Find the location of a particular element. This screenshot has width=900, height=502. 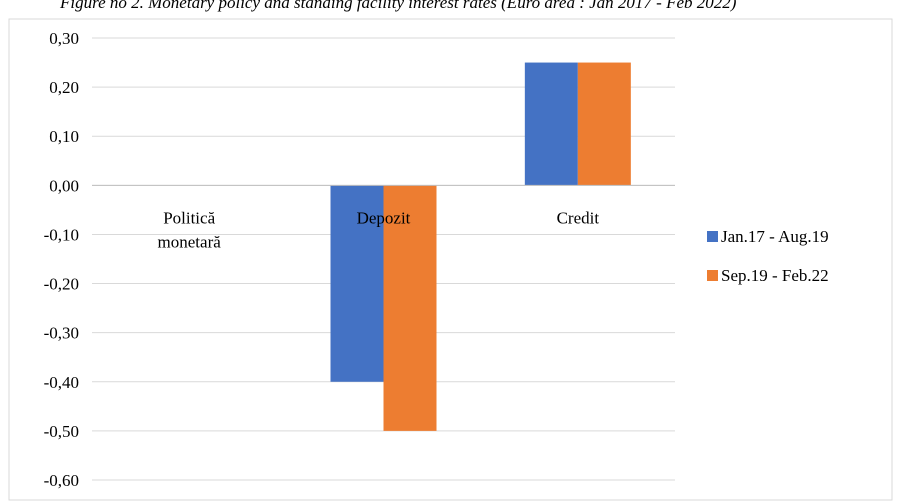

y-tick-label: 0,10 is located at coordinates (64, 136).